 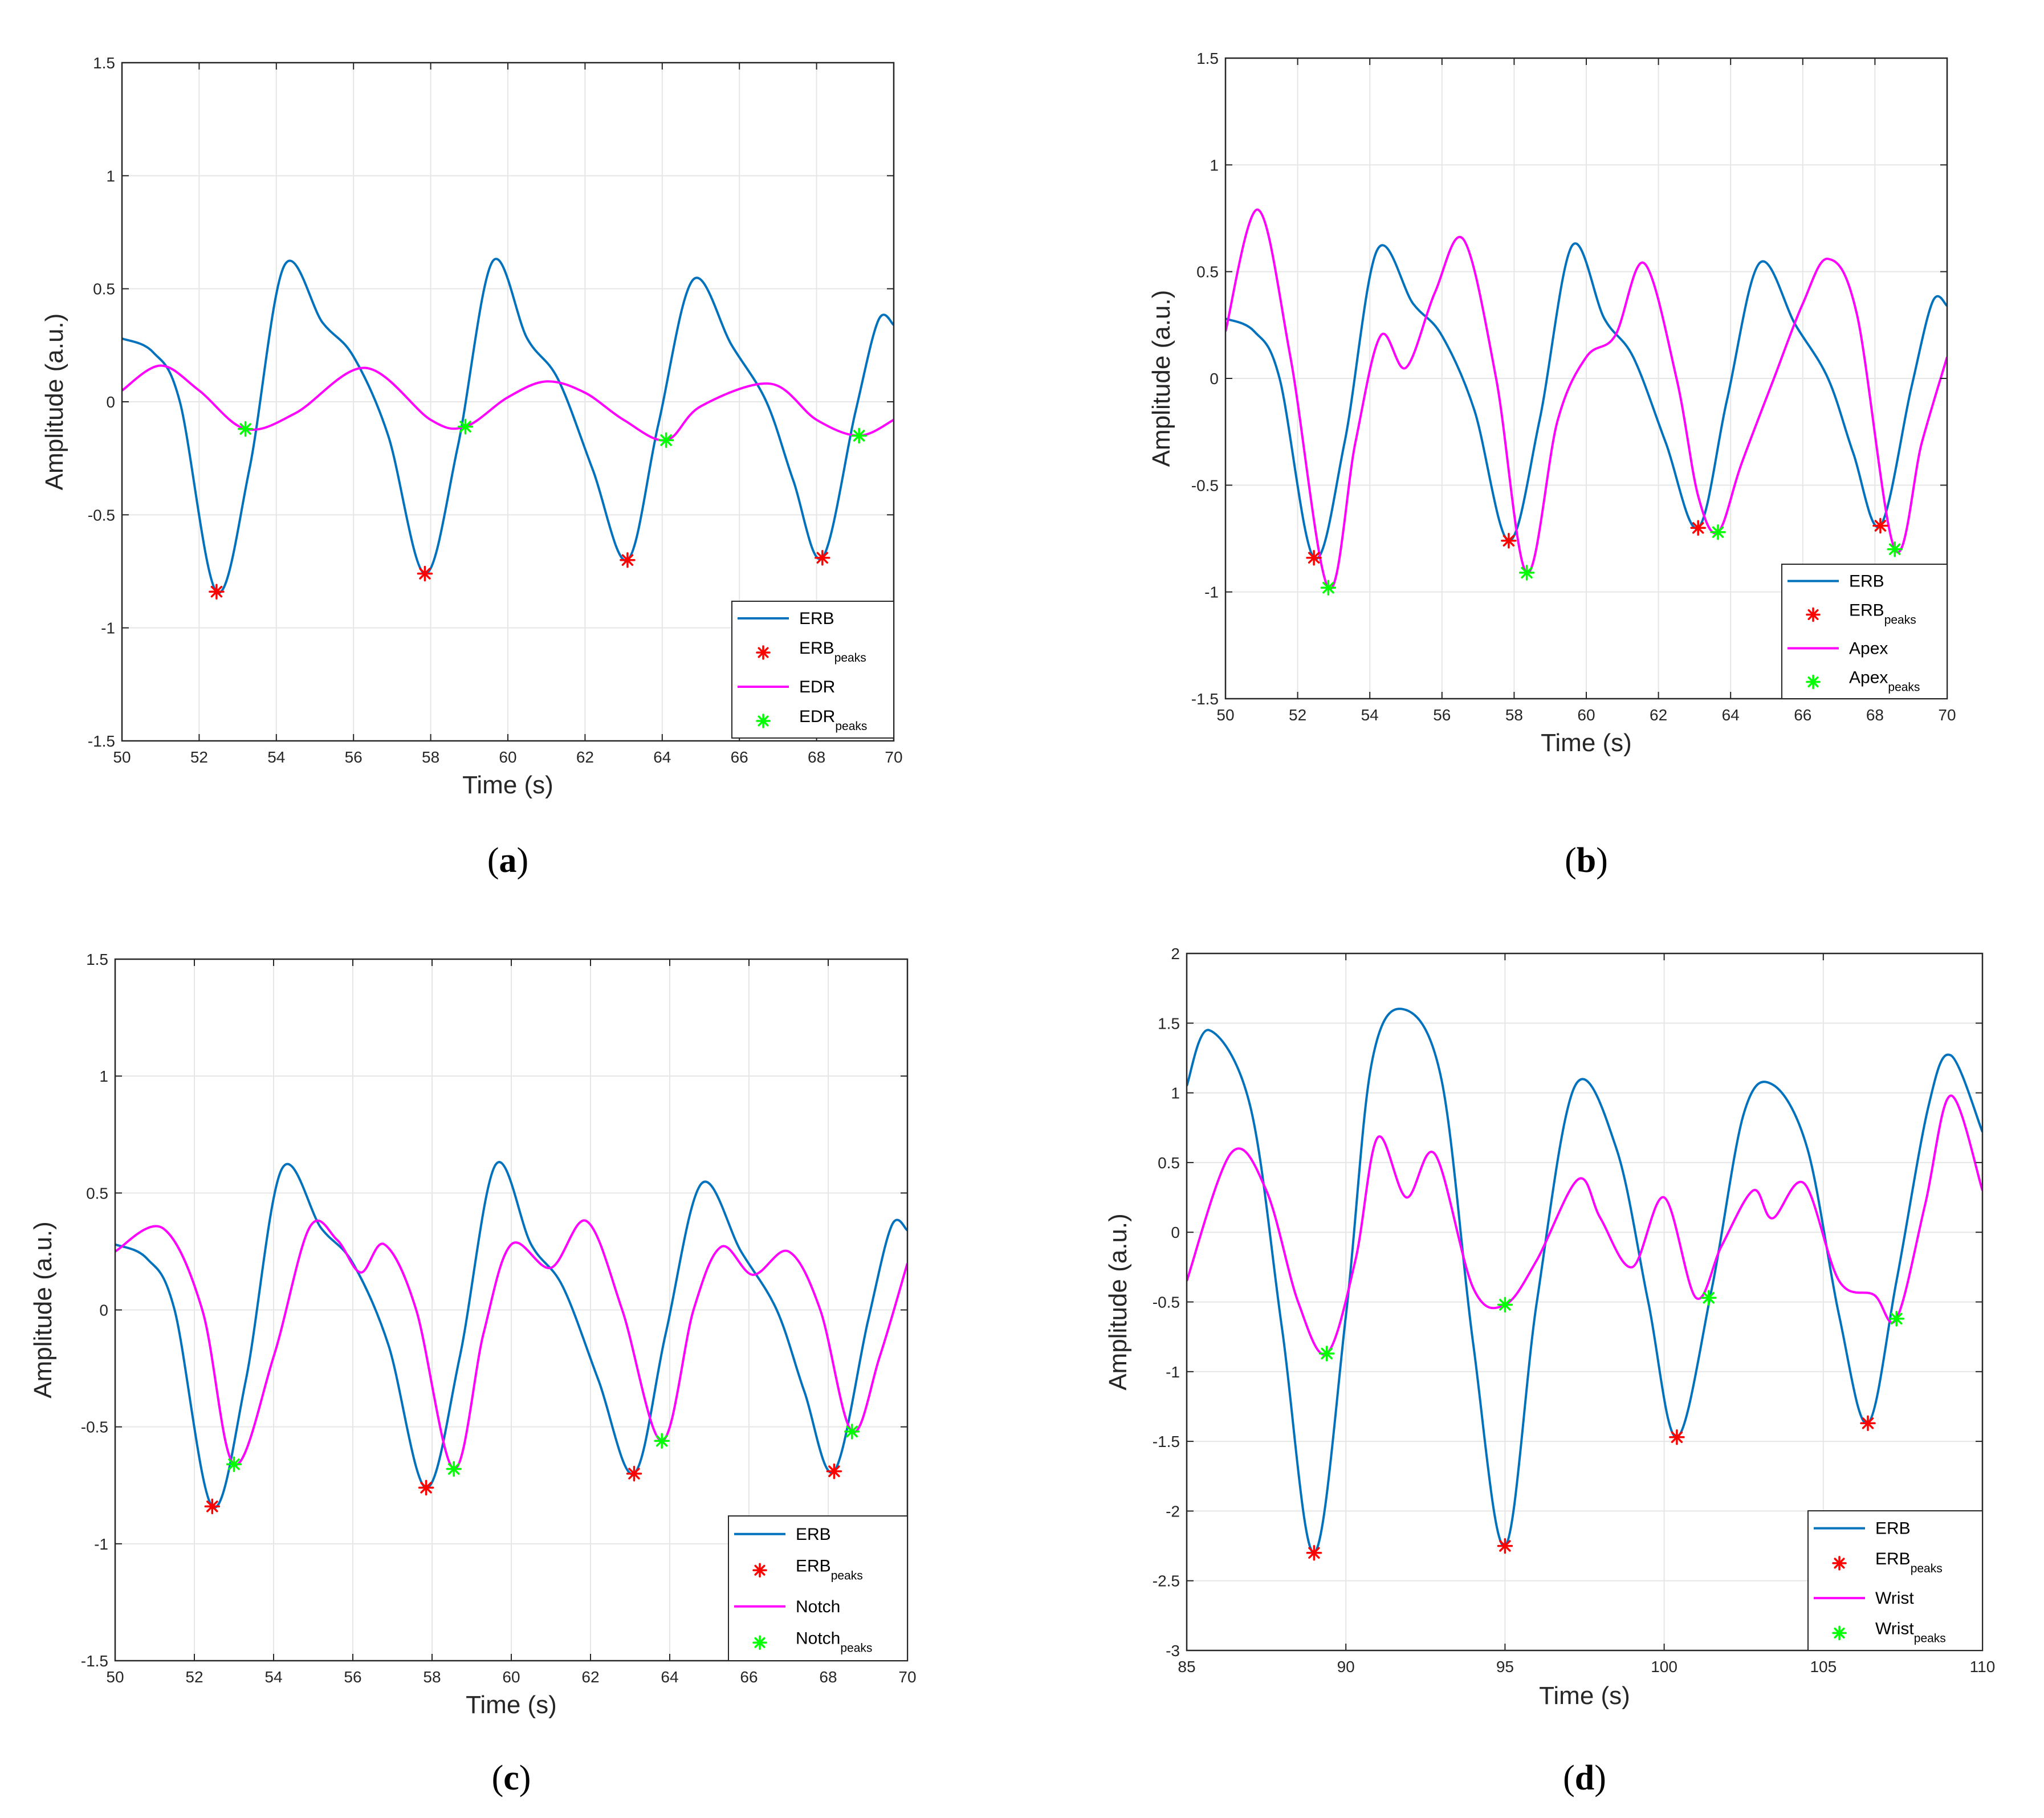 I want to click on legend-label: Apex, so click(x=1869, y=648).